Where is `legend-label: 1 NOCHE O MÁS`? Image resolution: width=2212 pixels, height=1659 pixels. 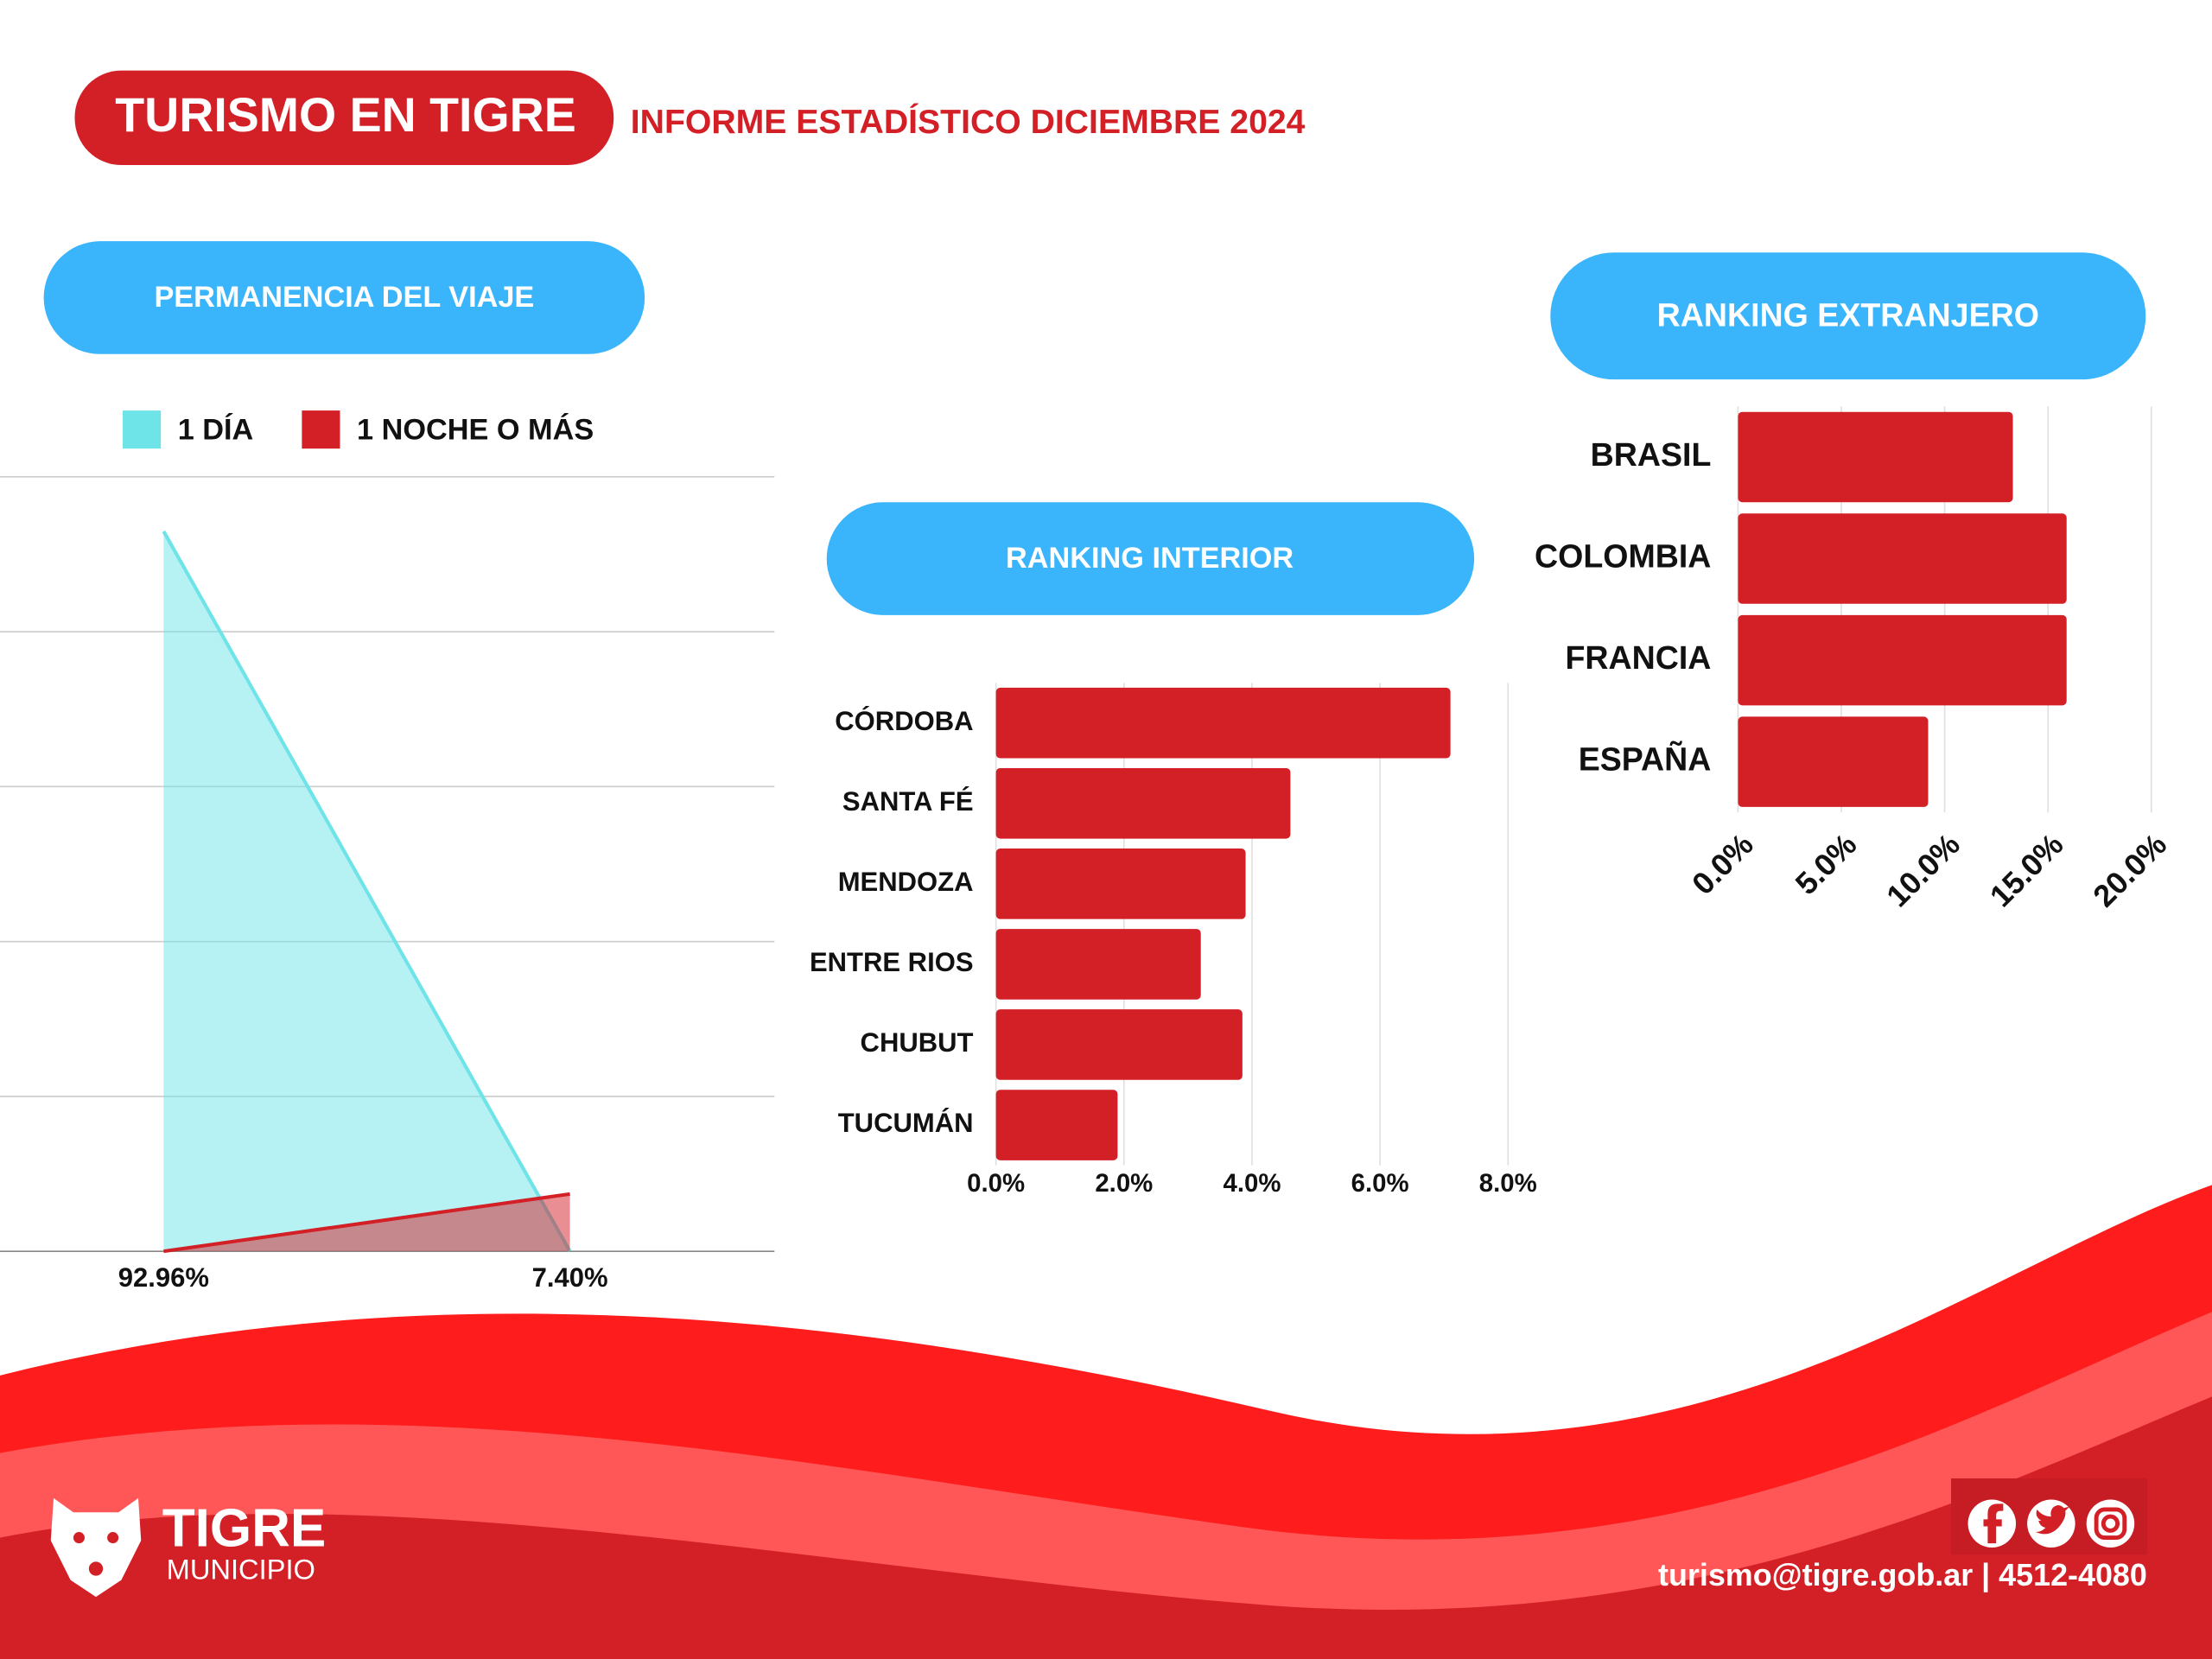
legend-label: 1 NOCHE O MÁS is located at coordinates (475, 429).